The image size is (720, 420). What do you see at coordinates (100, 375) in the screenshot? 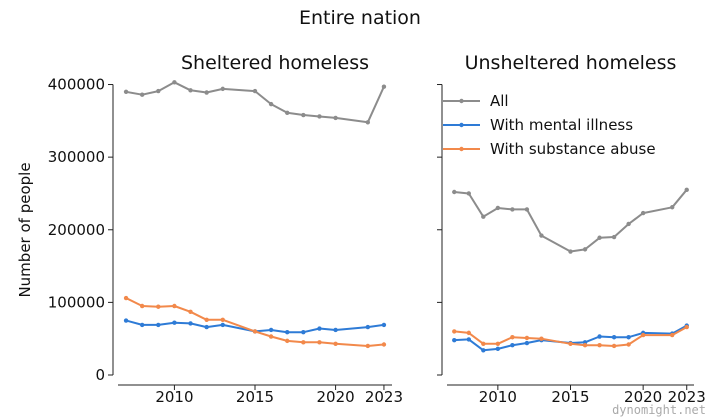
I see `y-tick-label: 0` at bounding box center [100, 375].